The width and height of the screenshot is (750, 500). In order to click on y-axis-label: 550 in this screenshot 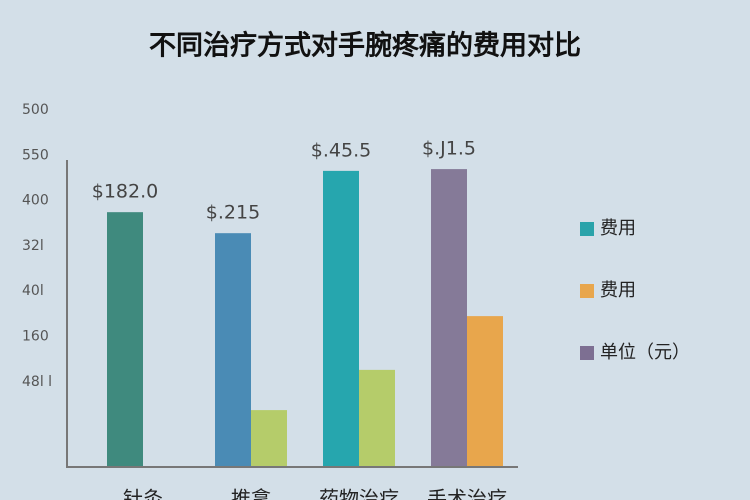, I will do `click(35, 155)`.